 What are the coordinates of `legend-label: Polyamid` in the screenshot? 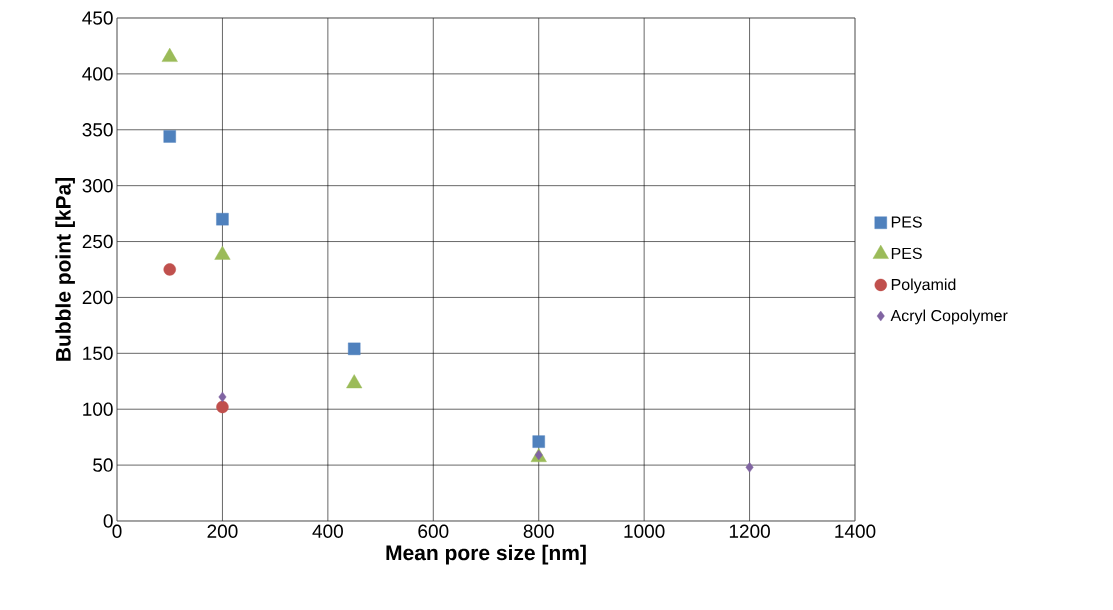 It's located at (923, 286).